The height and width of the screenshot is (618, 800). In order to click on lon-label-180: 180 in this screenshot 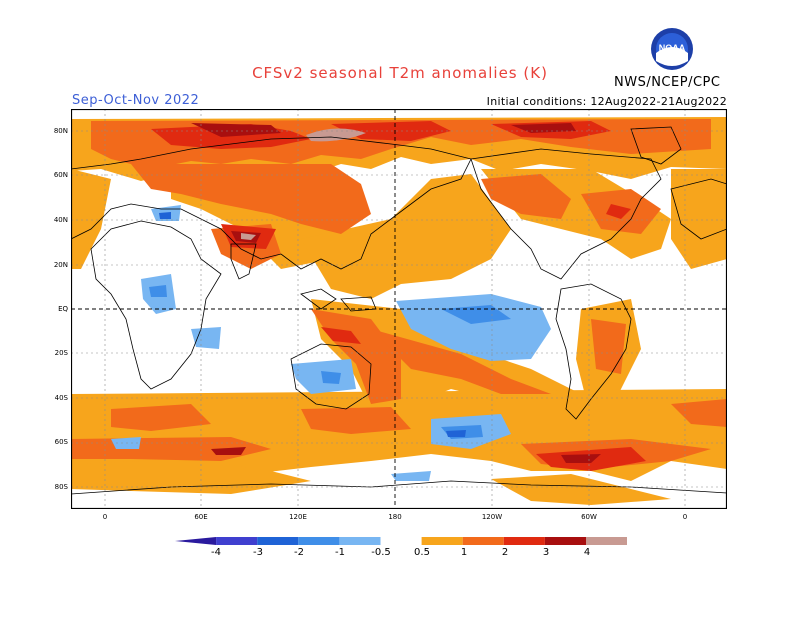, I will do `click(395, 517)`.